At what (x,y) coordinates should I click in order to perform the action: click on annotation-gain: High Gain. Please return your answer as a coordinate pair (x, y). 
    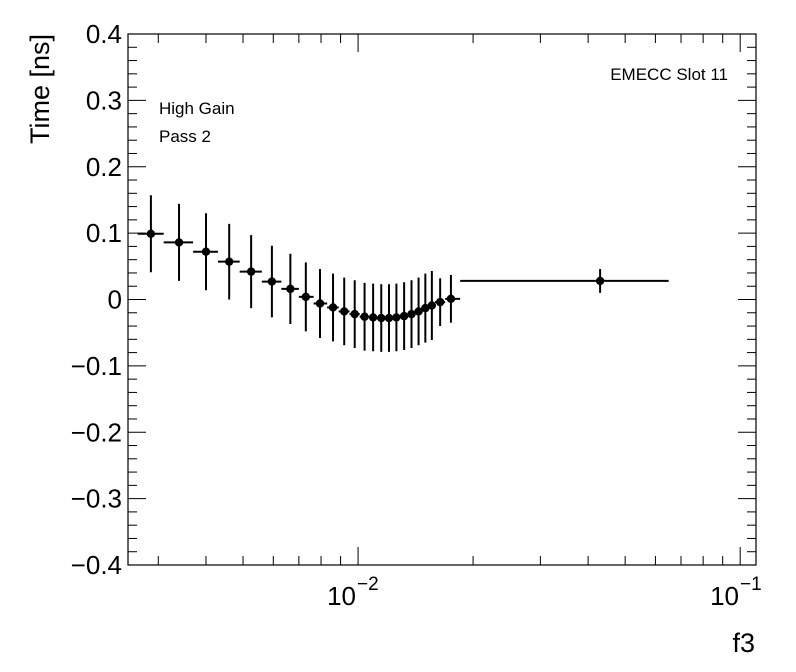
    Looking at the image, I should click on (197, 108).